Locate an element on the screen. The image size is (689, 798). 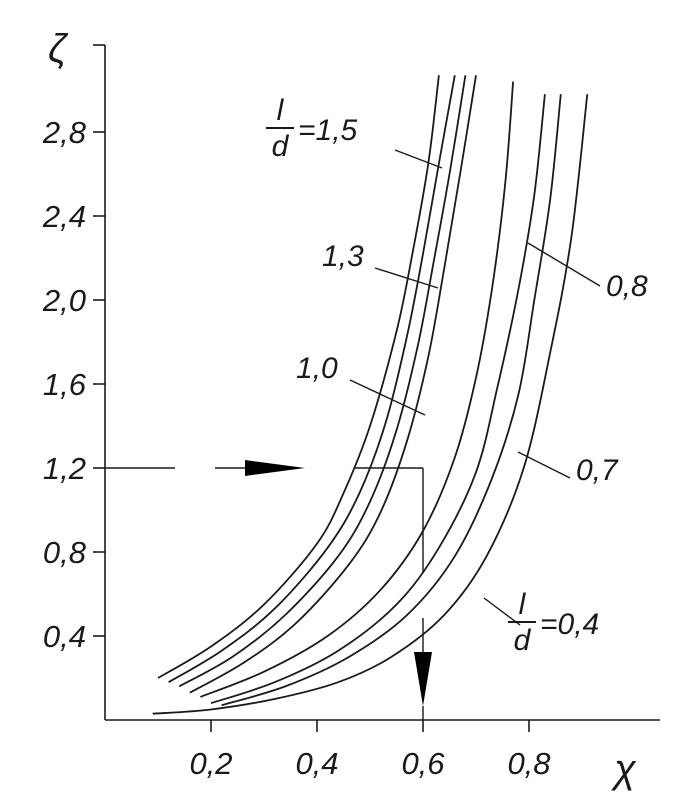
x-ticks: 0,2 0,4 0,6 0,8 is located at coordinates (370, 750).